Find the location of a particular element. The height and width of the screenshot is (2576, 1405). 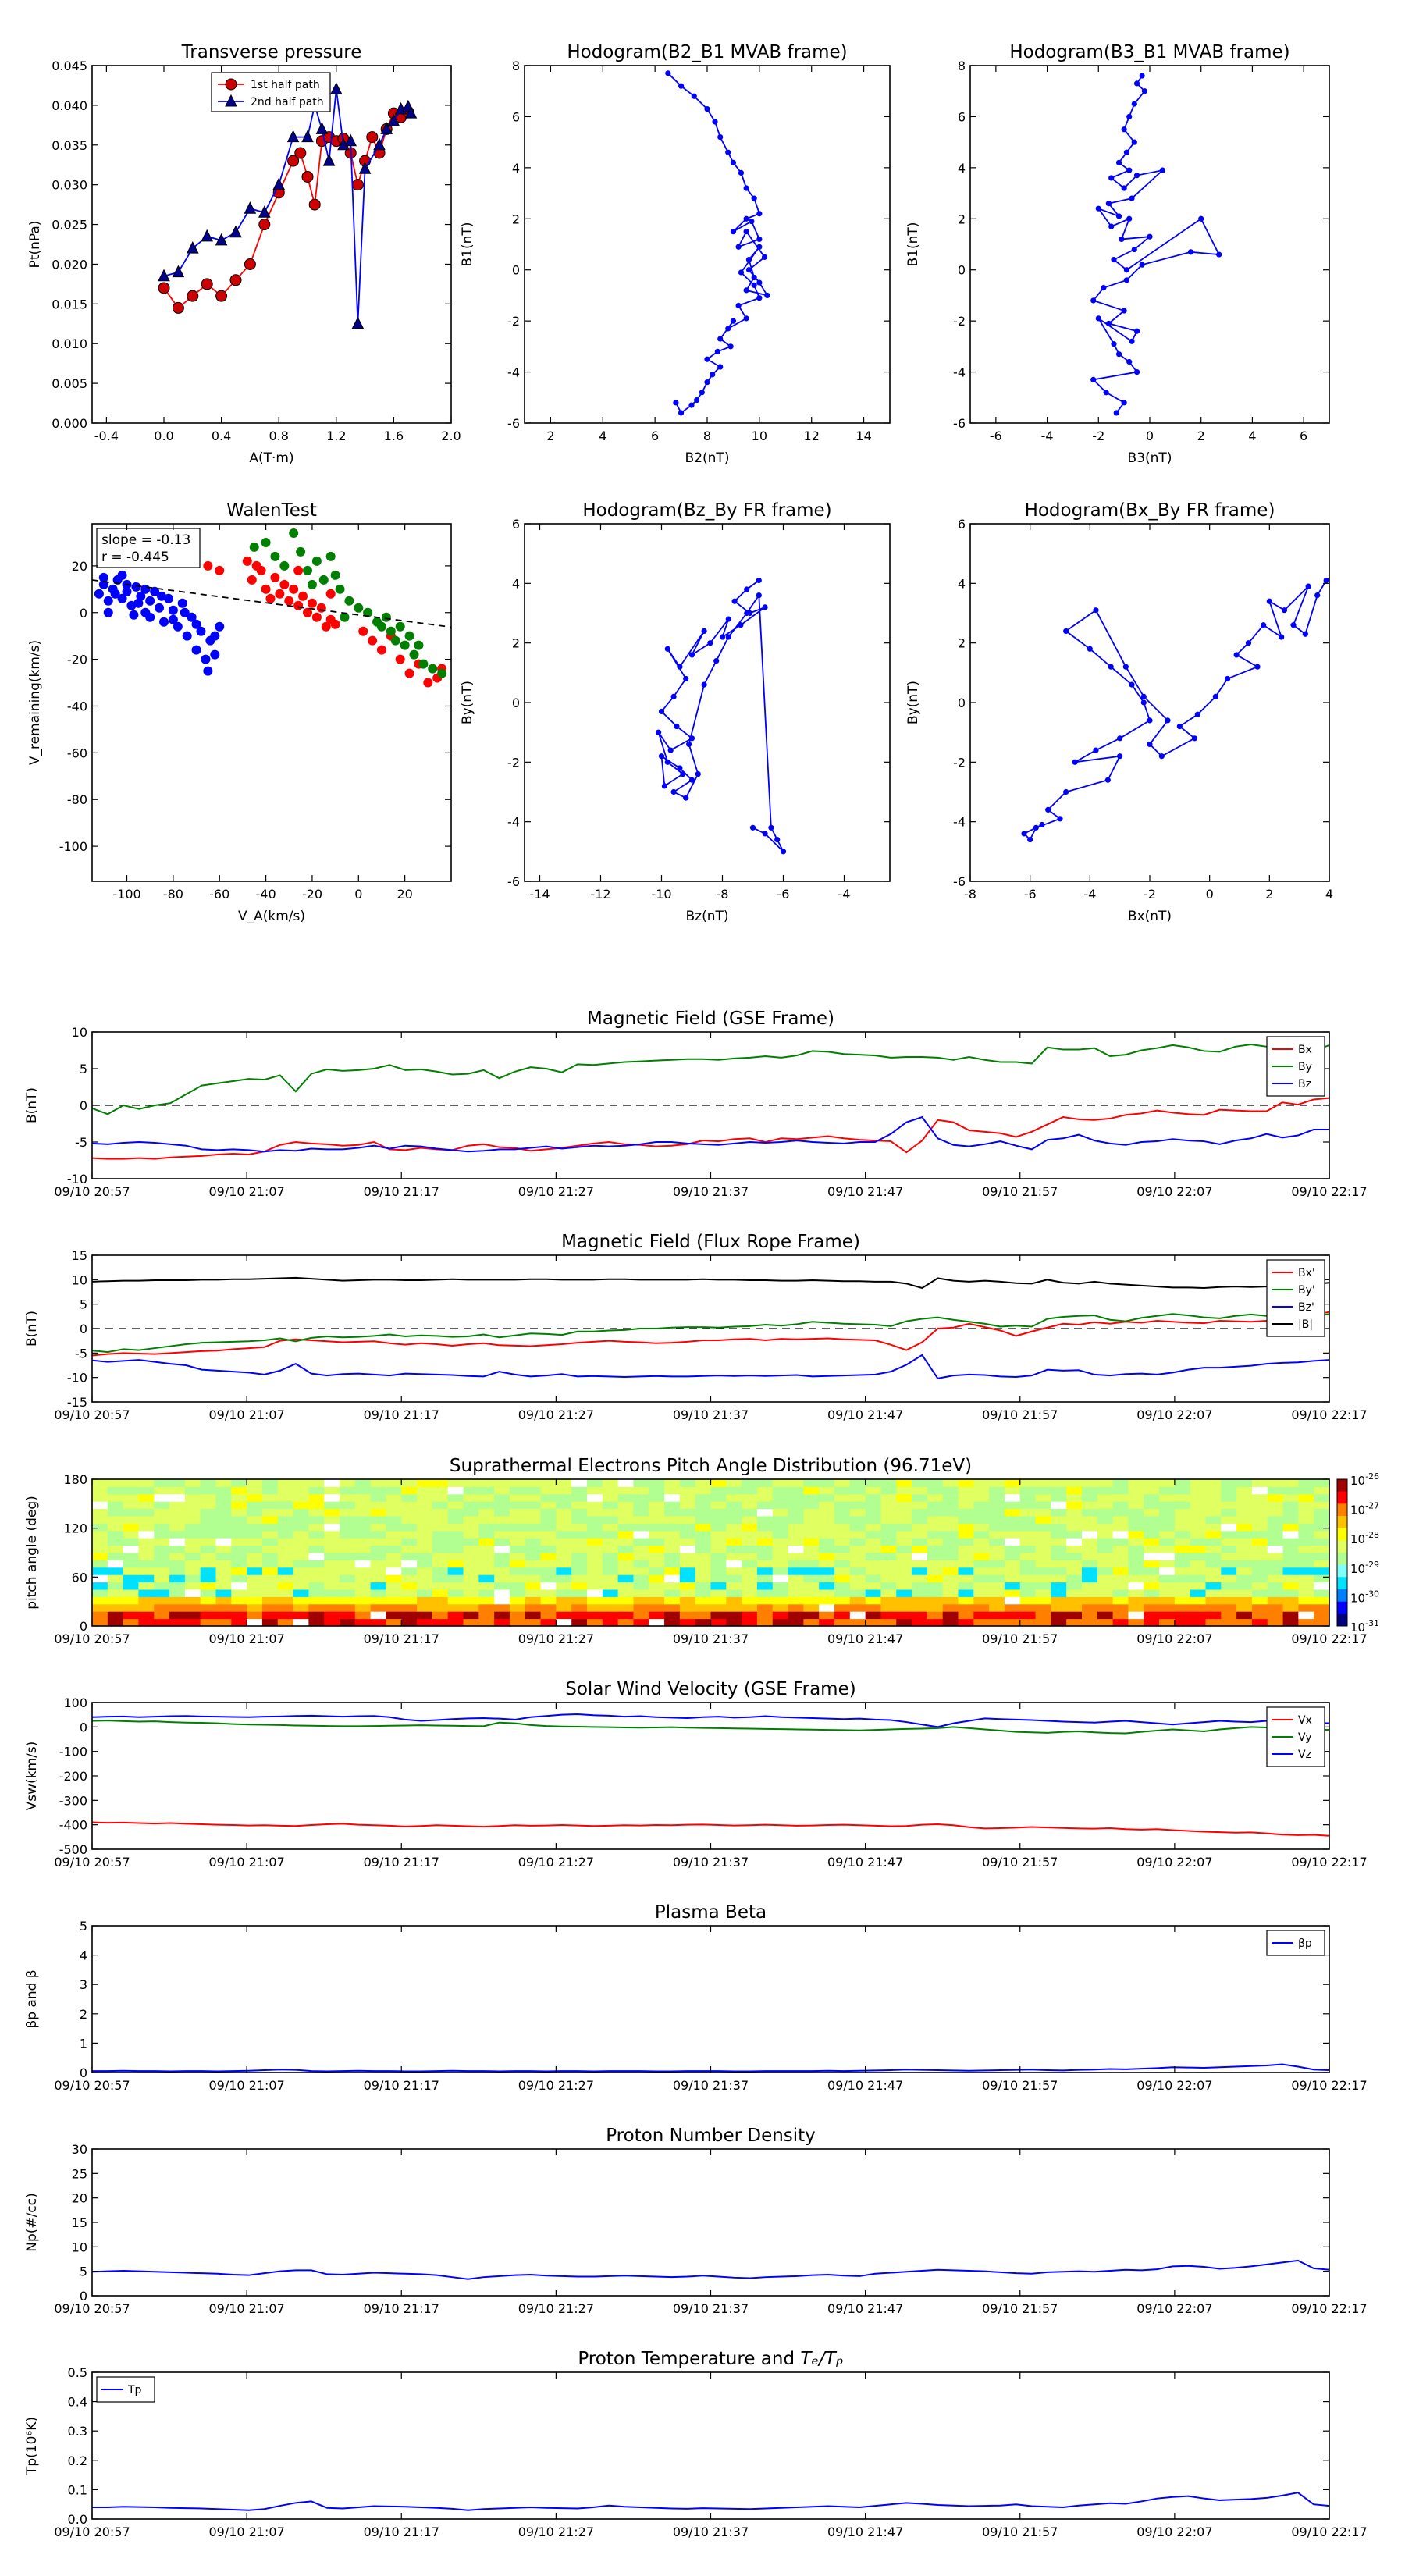

x-tick-label: -6 is located at coordinates (996, 436).